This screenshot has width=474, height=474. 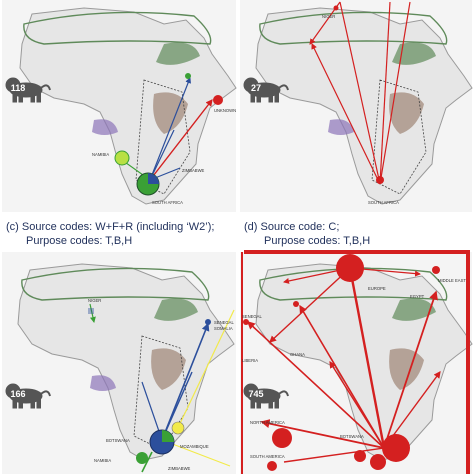 I want to click on map-label: UNKNOWN, so click(x=225, y=110).